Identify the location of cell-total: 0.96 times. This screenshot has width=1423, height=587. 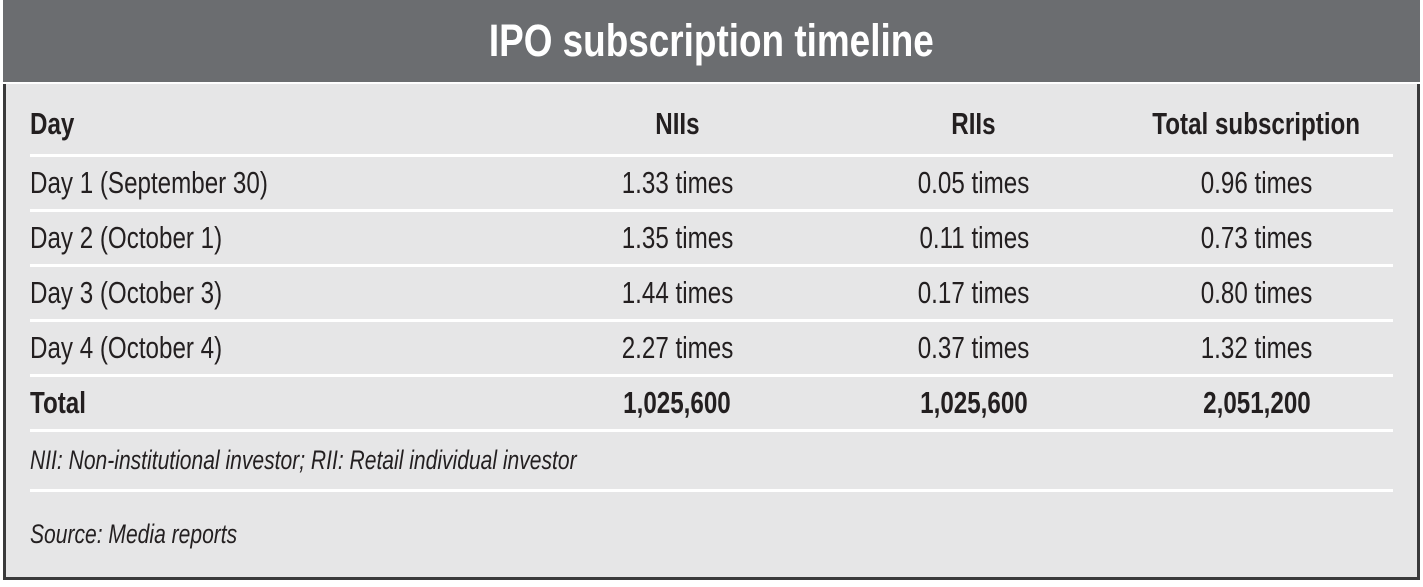
(1256, 182).